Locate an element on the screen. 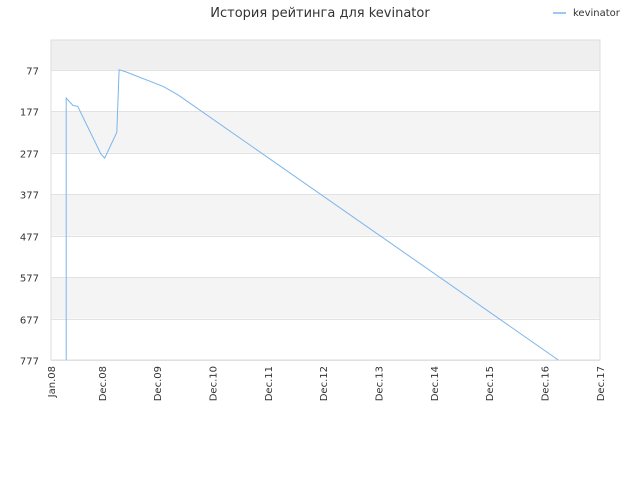  legend-item-kevinator: kevinator is located at coordinates (597, 13).